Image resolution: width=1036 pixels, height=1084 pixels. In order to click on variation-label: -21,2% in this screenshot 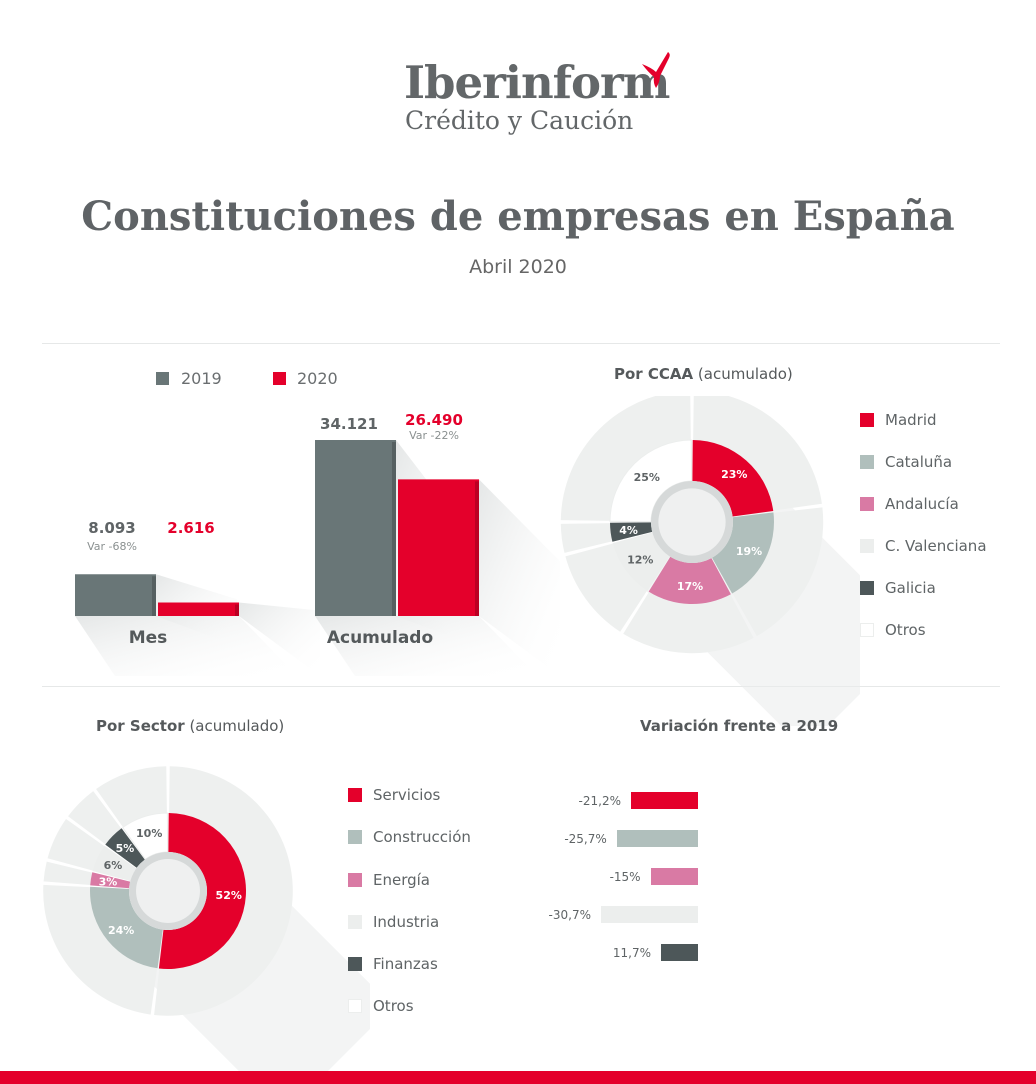, I will do `click(599, 801)`.